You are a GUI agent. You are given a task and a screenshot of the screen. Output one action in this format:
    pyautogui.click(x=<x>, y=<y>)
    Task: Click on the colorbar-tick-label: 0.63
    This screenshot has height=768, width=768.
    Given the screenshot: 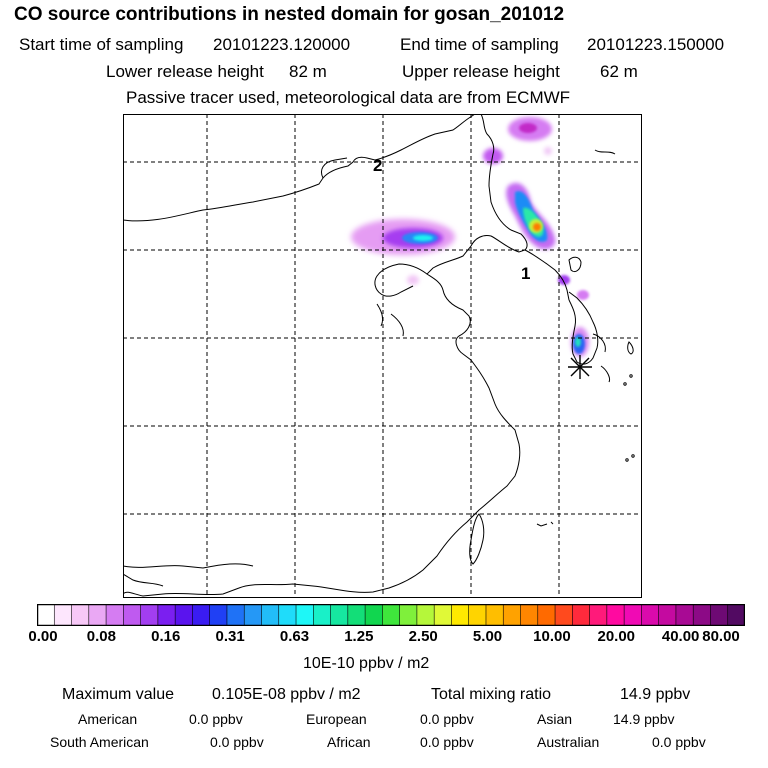 What is the action you would take?
    pyautogui.click(x=294, y=636)
    